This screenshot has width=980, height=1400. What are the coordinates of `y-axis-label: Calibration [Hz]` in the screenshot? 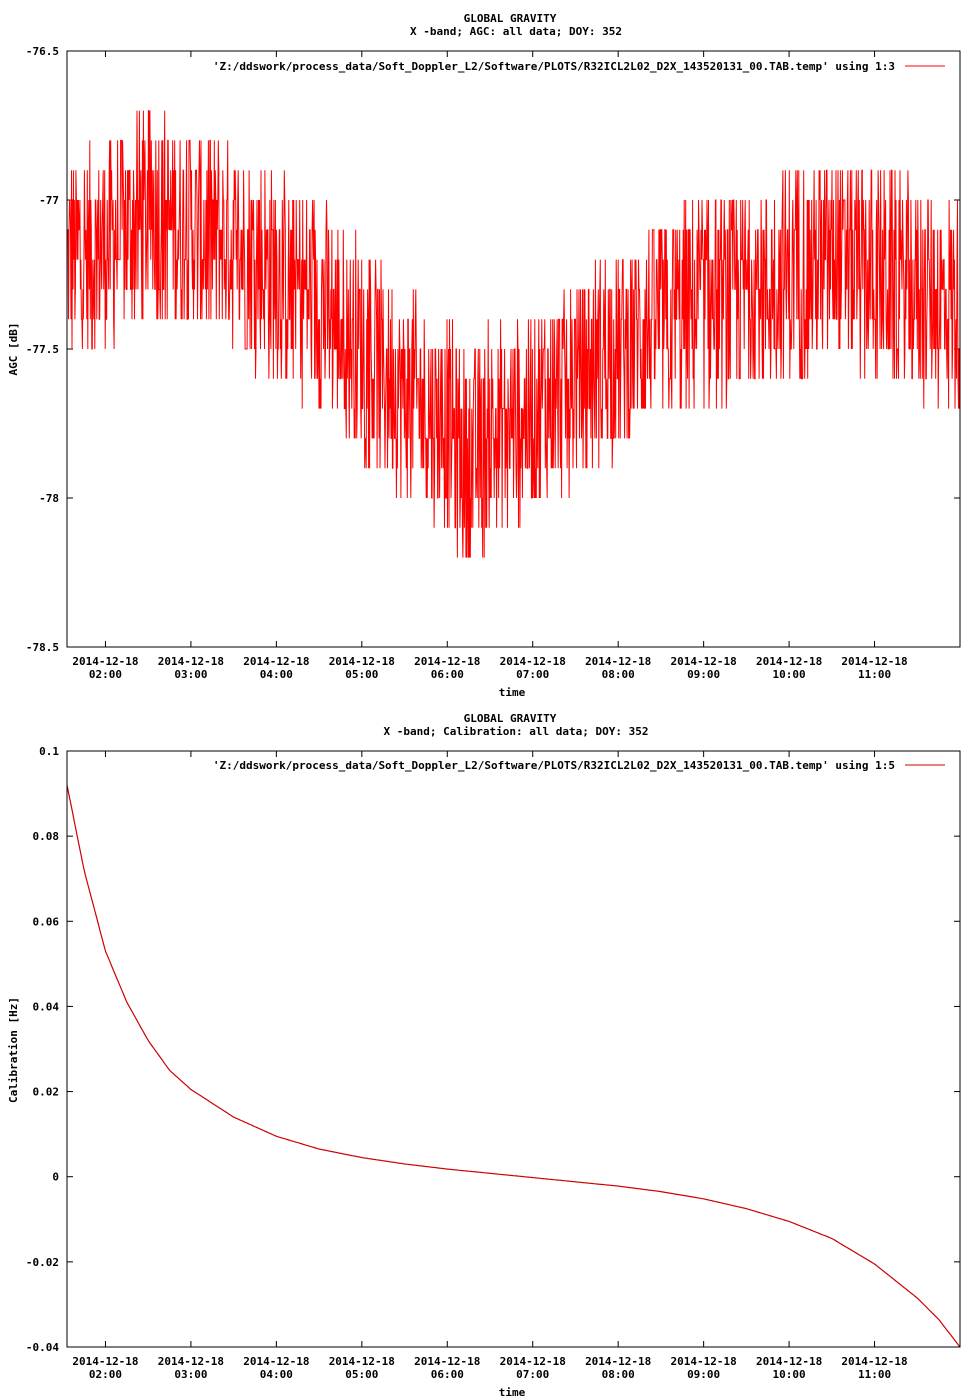 It's located at (13, 1050).